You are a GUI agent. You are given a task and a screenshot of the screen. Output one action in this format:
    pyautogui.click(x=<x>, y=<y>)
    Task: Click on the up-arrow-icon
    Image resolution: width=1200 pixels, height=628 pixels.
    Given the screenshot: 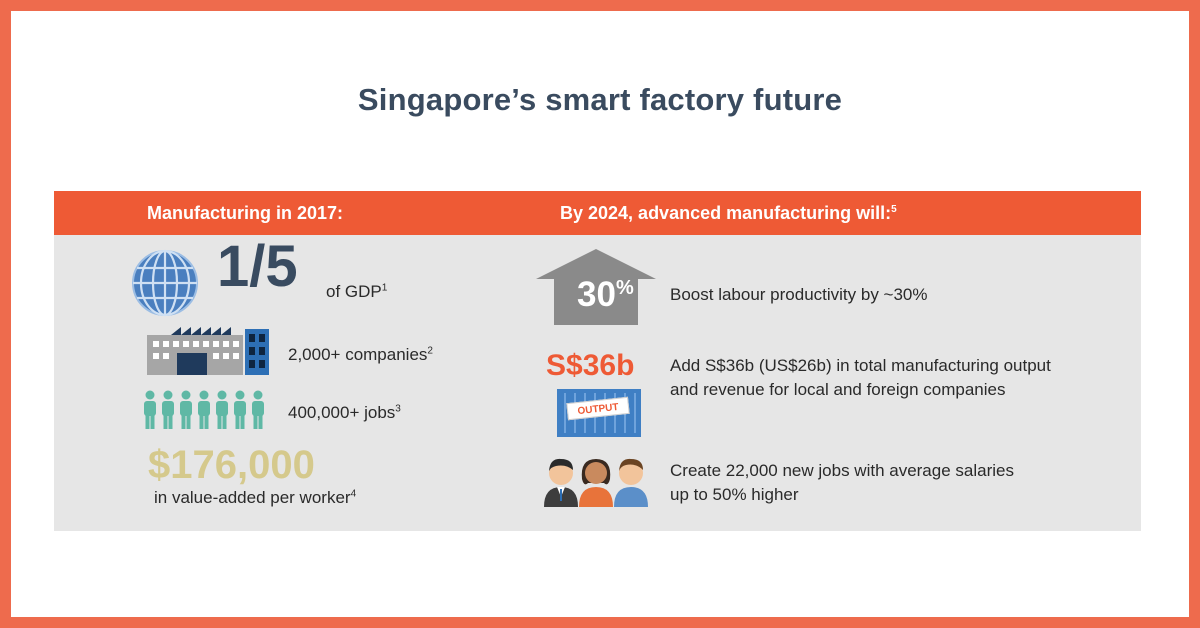 What is the action you would take?
    pyautogui.click(x=596, y=287)
    